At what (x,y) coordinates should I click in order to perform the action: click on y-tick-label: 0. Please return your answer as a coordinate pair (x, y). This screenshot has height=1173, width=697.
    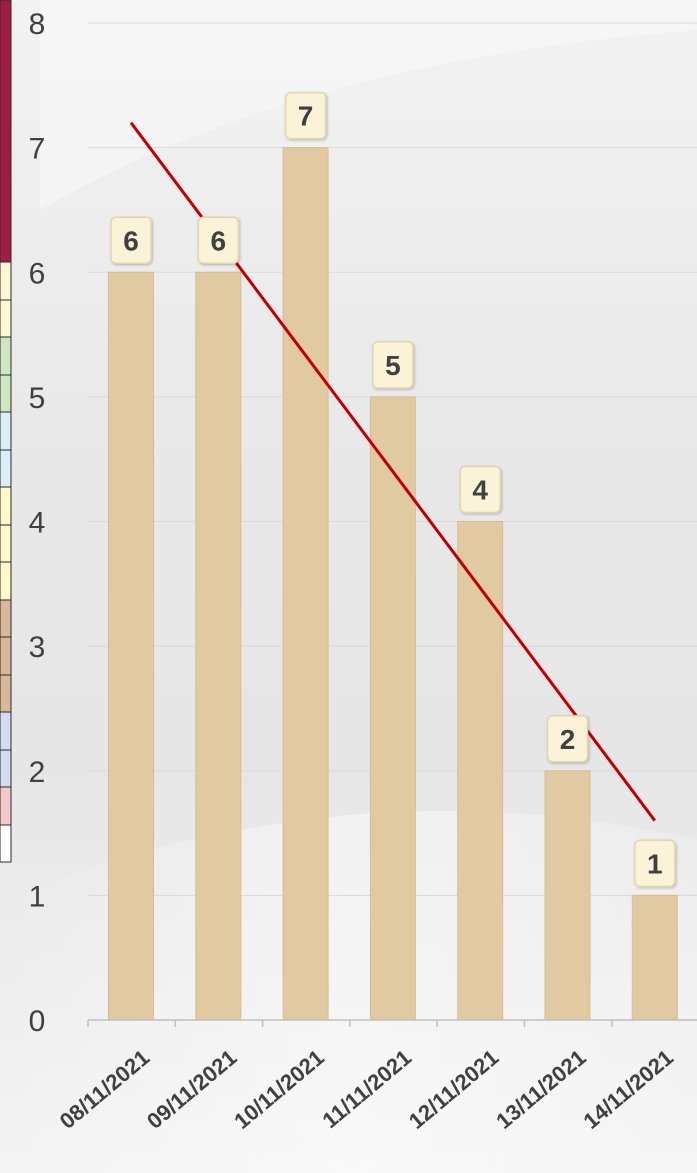
    Looking at the image, I should click on (37, 1021).